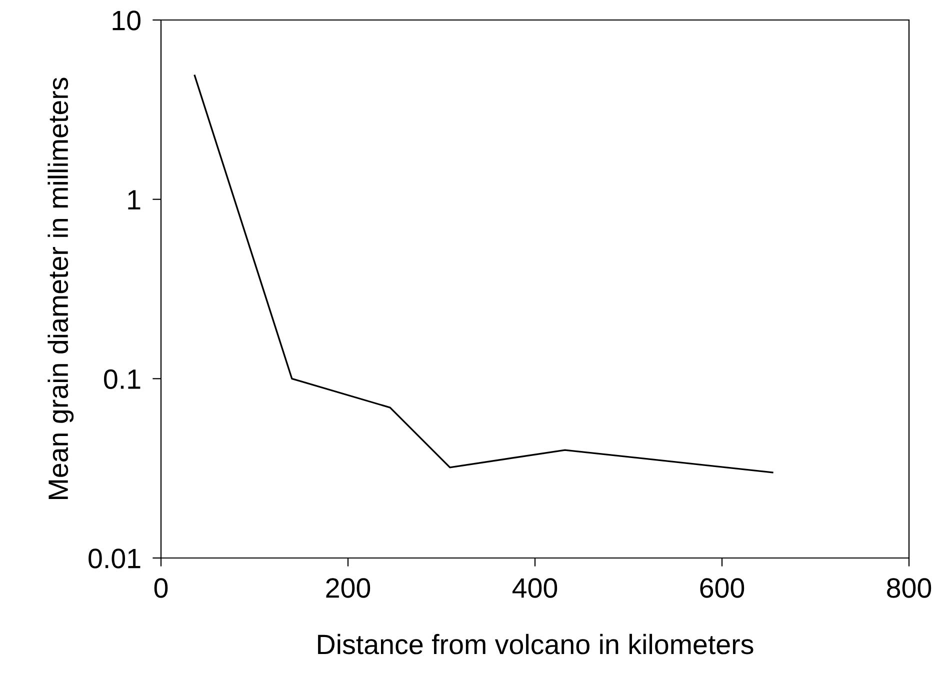 The height and width of the screenshot is (686, 941). Describe the element at coordinates (134, 200) in the screenshot. I see `y-tick-label: 1` at that location.